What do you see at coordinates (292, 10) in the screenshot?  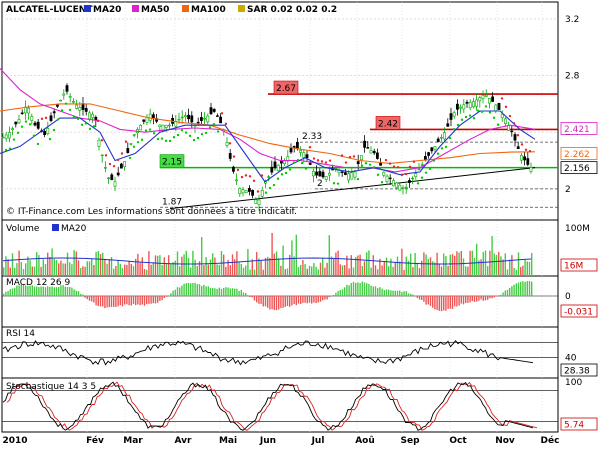 I see `legend-label: SAR 0.02 0.02 0.2` at bounding box center [292, 10].